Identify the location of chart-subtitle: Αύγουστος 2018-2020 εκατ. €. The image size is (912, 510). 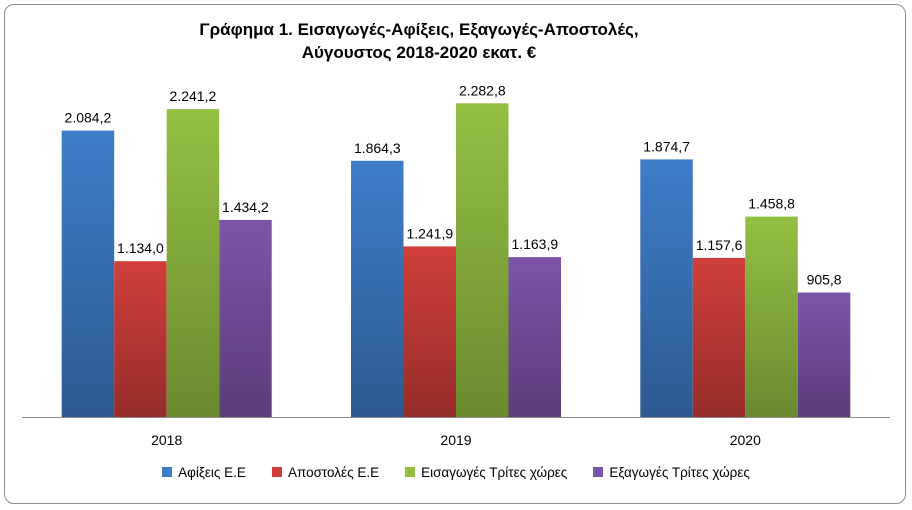
(419, 52).